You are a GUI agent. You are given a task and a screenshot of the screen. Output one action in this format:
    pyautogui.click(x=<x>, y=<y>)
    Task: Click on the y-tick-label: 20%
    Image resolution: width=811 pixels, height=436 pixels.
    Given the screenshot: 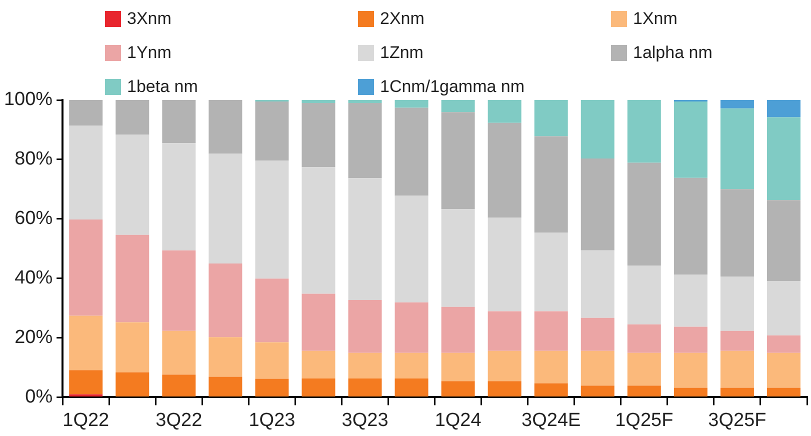 What is the action you would take?
    pyautogui.click(x=33, y=337)
    